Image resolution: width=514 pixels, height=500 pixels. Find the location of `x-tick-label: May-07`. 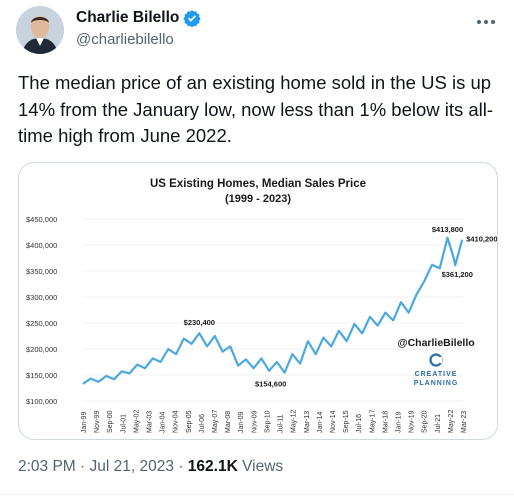

x-tick-label: May-07 is located at coordinates (215, 421).